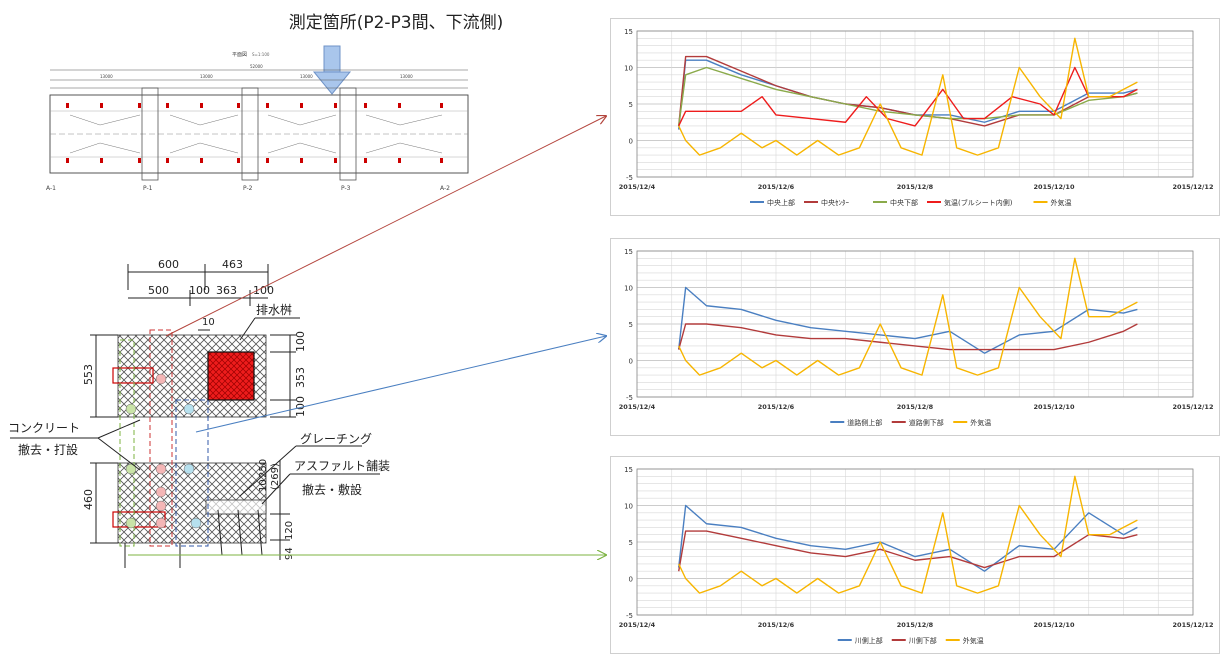 This screenshot has width=1220, height=657. What do you see at coordinates (864, 422) in the screenshot?
I see `legend-label: 道路側上部` at bounding box center [864, 422].